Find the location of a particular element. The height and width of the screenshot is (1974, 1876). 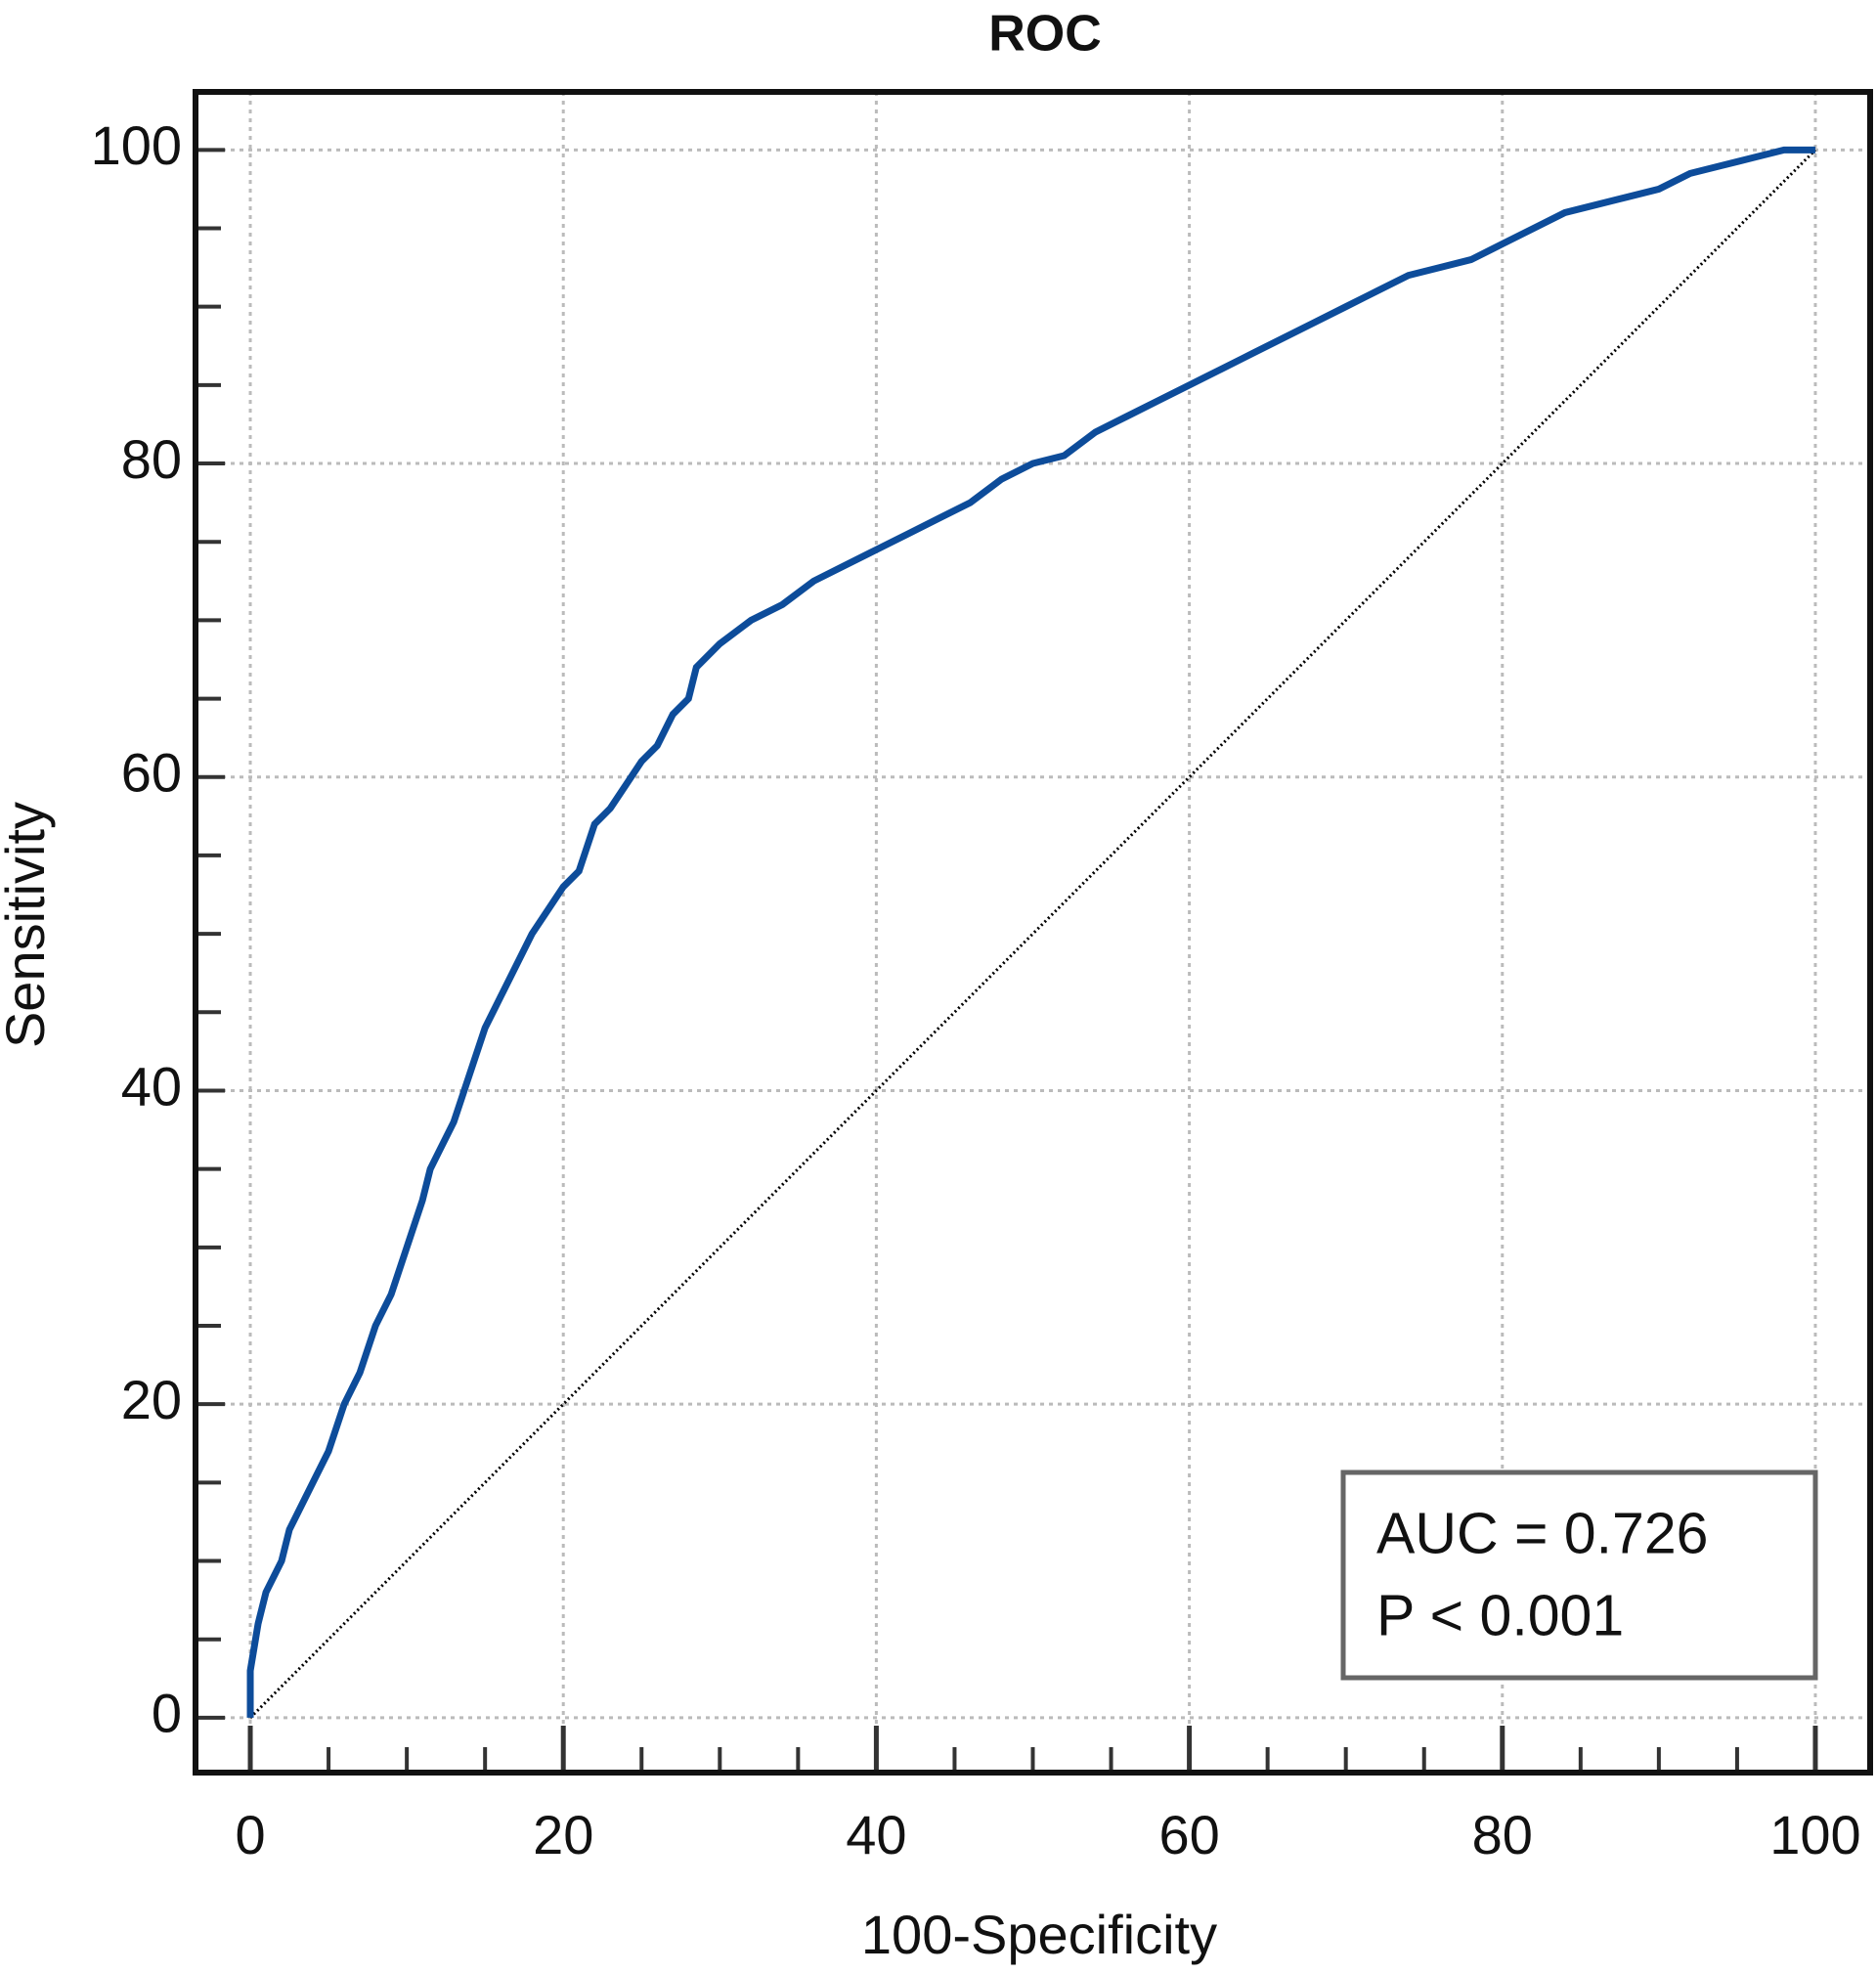

x-tick-label: 100 is located at coordinates (1814, 1834).